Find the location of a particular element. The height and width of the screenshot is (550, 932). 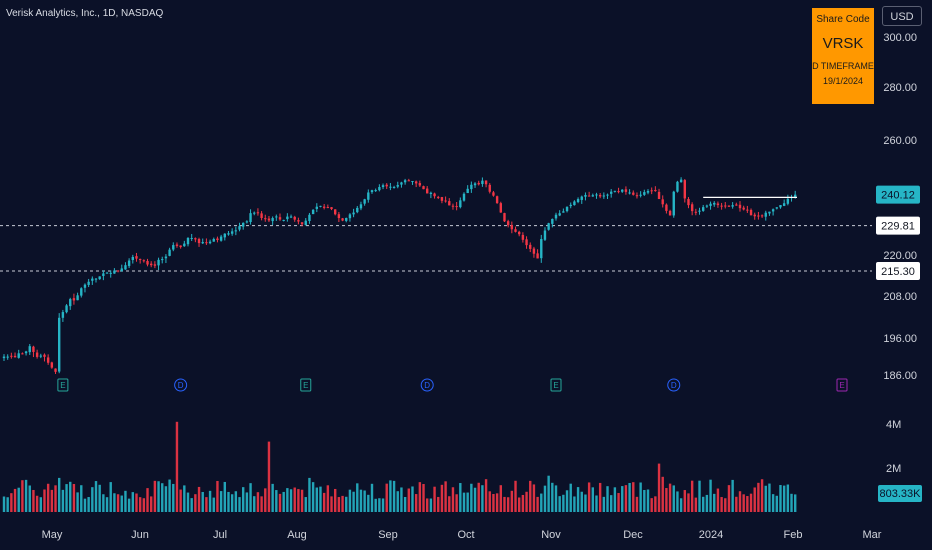

level-price-label: 229.81 is located at coordinates (898, 227).